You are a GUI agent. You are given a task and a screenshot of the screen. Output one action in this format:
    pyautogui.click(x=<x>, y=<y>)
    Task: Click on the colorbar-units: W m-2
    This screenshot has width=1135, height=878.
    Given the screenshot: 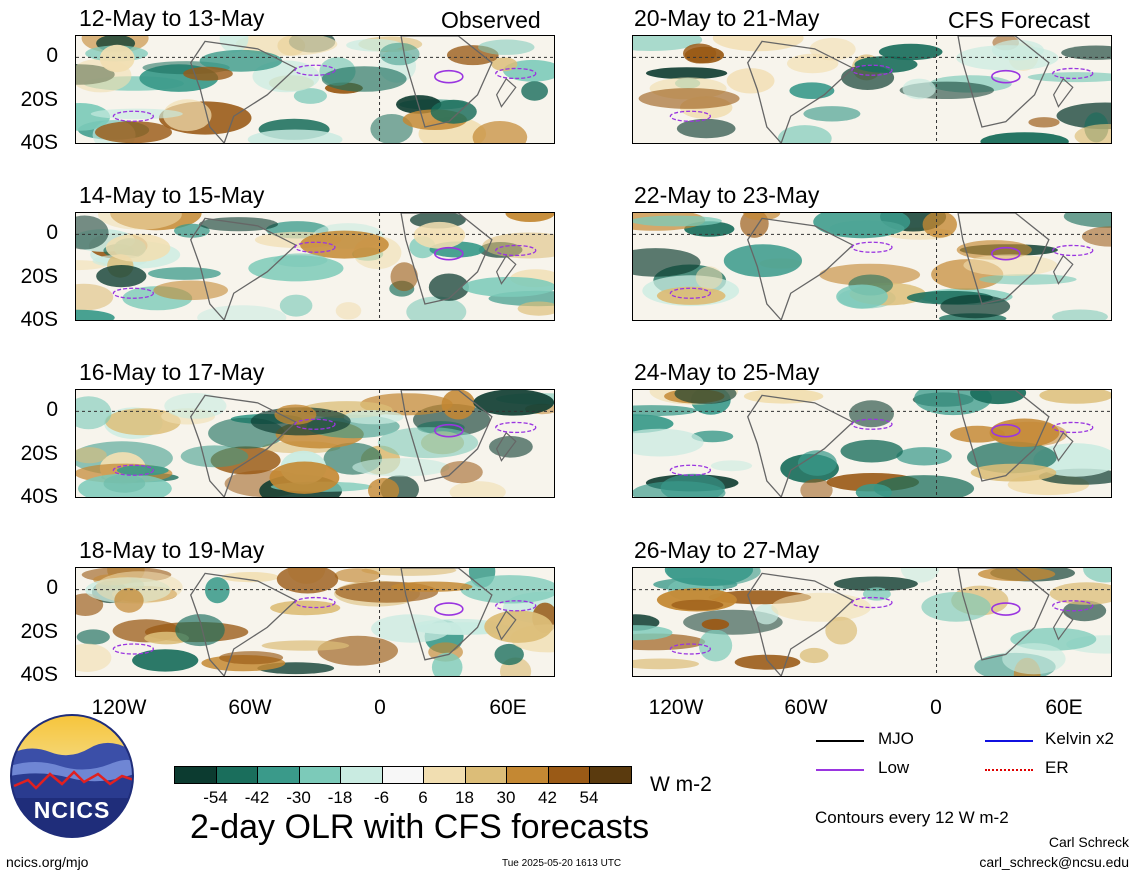 What is the action you would take?
    pyautogui.click(x=681, y=784)
    